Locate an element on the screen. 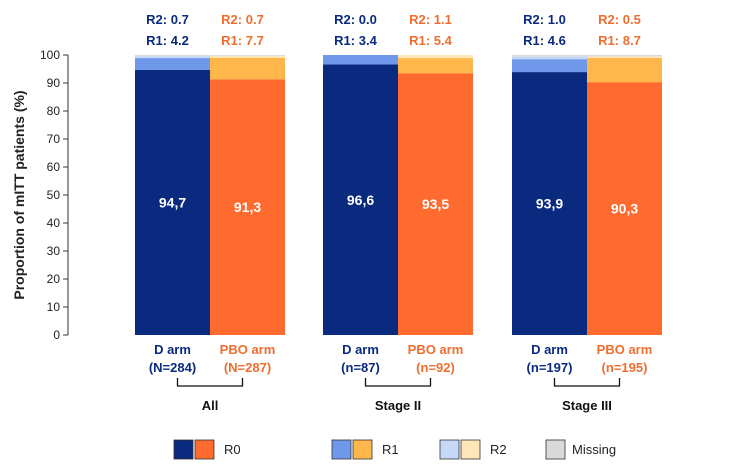  r2-annotation: R2: 0.5 is located at coordinates (619, 19).